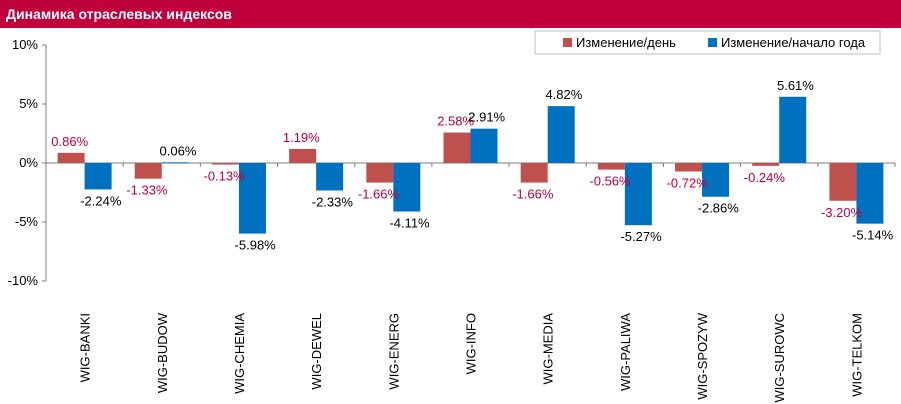  What do you see at coordinates (25, 44) in the screenshot?
I see `y-tick-label: 10%` at bounding box center [25, 44].